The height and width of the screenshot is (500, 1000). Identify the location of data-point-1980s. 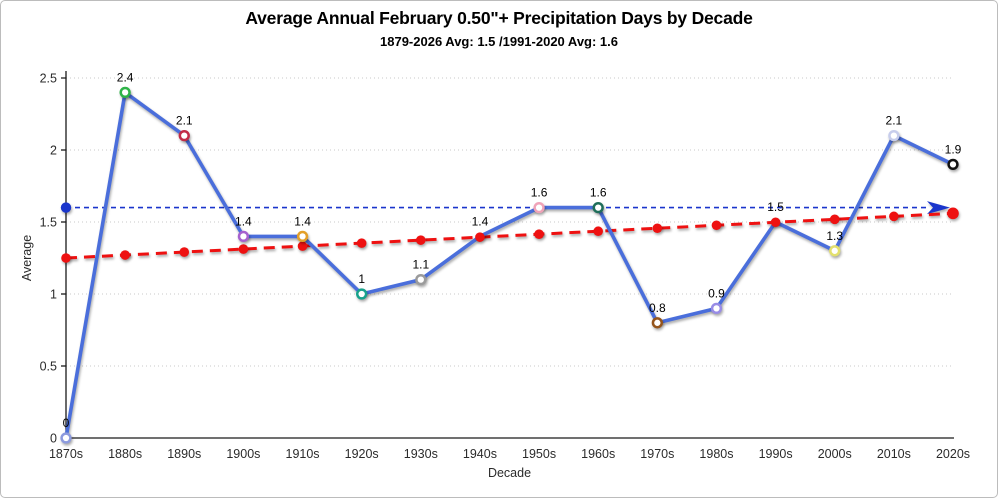
(716, 308).